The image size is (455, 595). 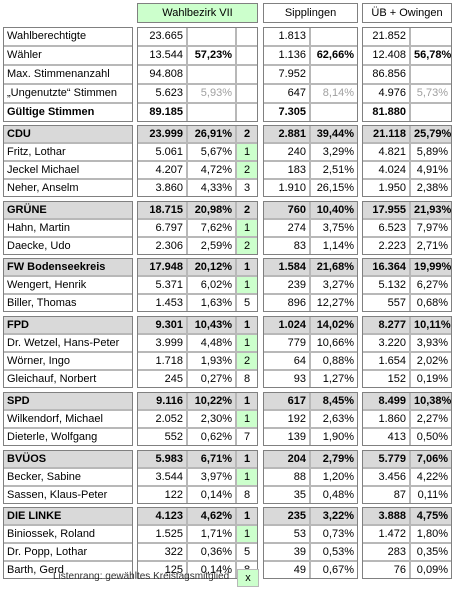 What do you see at coordinates (431, 285) in the screenshot?
I see `percent: 6,27%` at bounding box center [431, 285].